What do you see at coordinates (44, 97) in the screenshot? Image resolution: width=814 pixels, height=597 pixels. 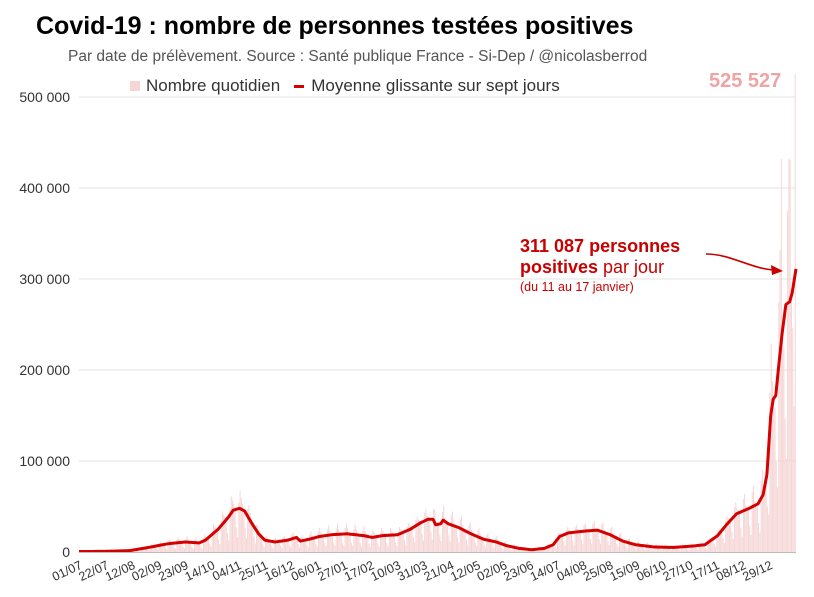 I see `y-tick-label: 500 000` at bounding box center [44, 97].